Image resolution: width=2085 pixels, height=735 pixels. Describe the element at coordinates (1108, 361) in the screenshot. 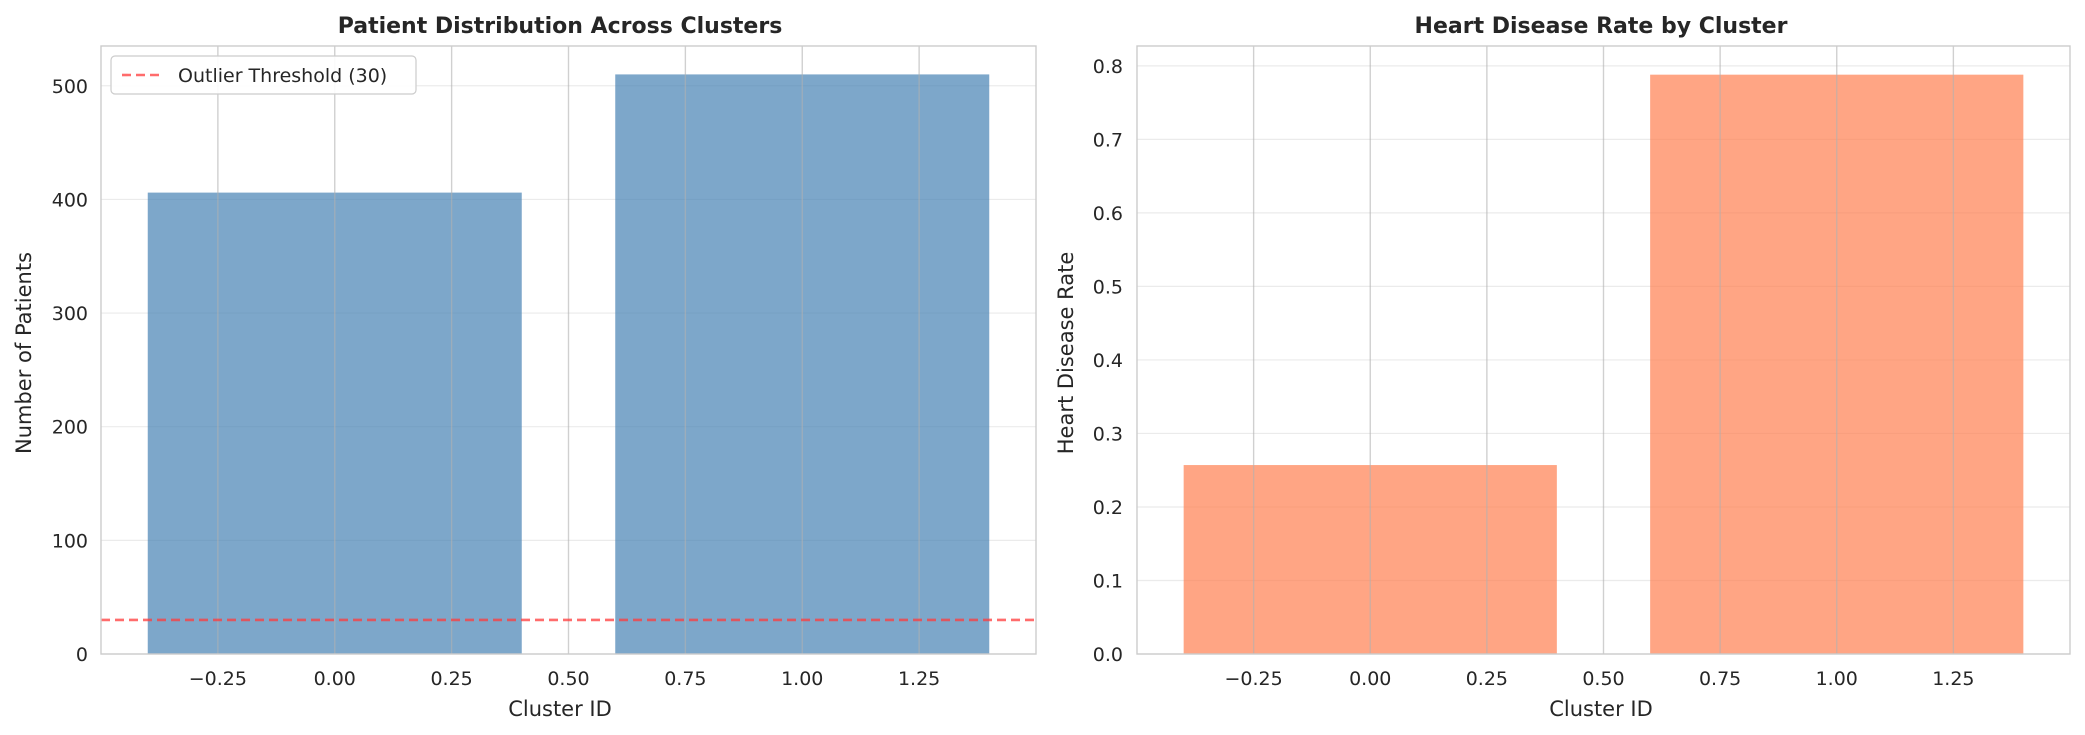

I see `y-tick-label: 0.4` at that location.